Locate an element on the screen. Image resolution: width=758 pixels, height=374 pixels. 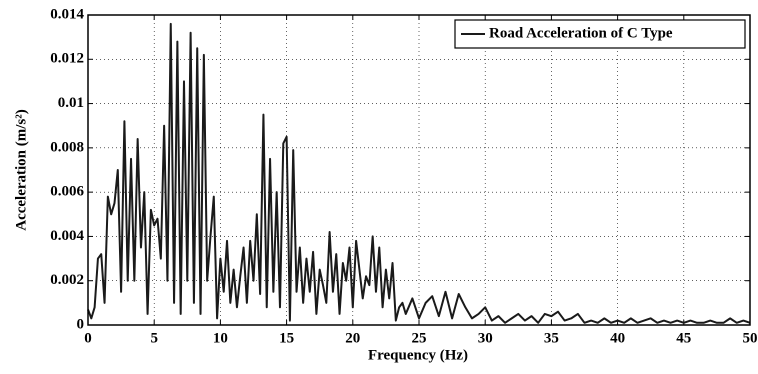
x-tick-label: 5 is located at coordinates (154, 338).